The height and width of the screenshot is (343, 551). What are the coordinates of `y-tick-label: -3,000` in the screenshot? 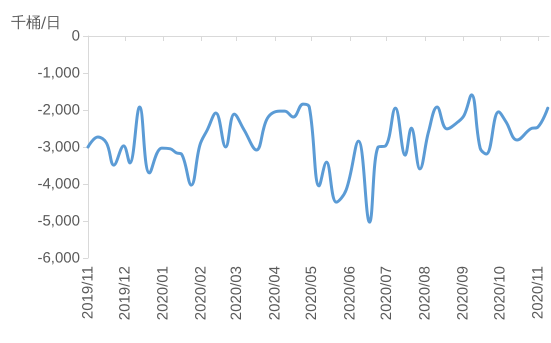 It's located at (58, 147).